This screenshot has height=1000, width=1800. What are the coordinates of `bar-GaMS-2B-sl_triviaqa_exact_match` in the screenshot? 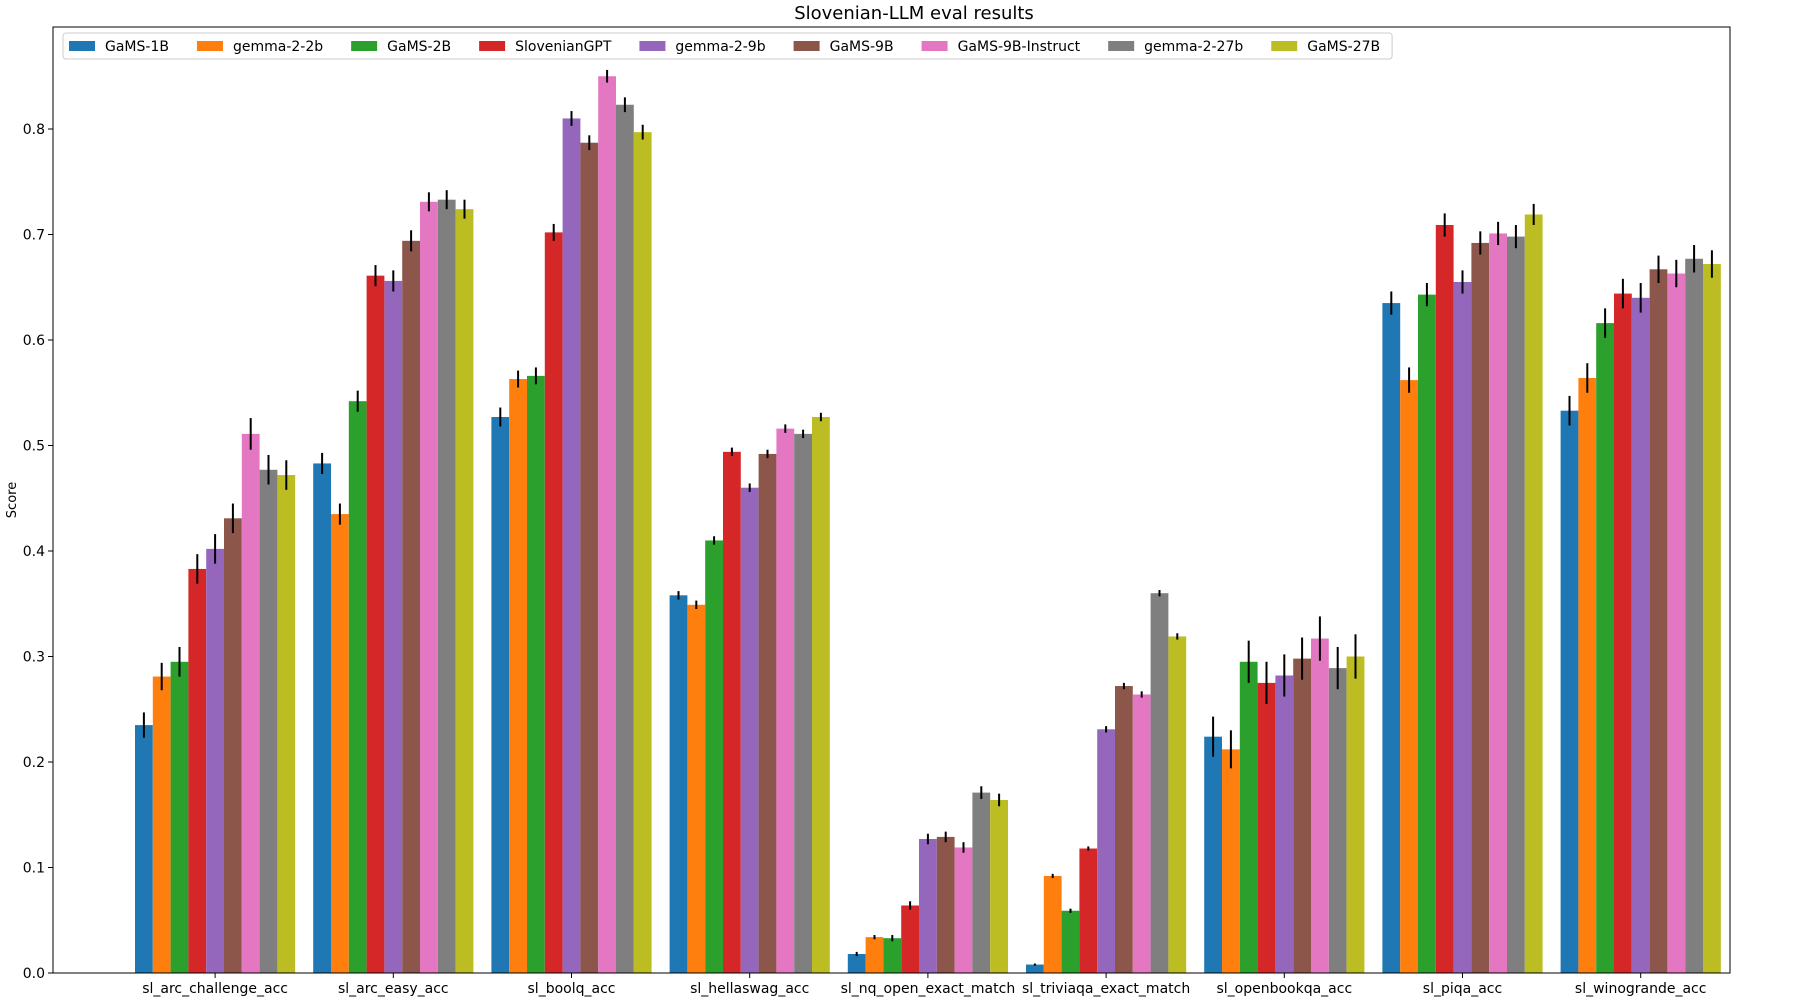 It's located at (1070, 941).